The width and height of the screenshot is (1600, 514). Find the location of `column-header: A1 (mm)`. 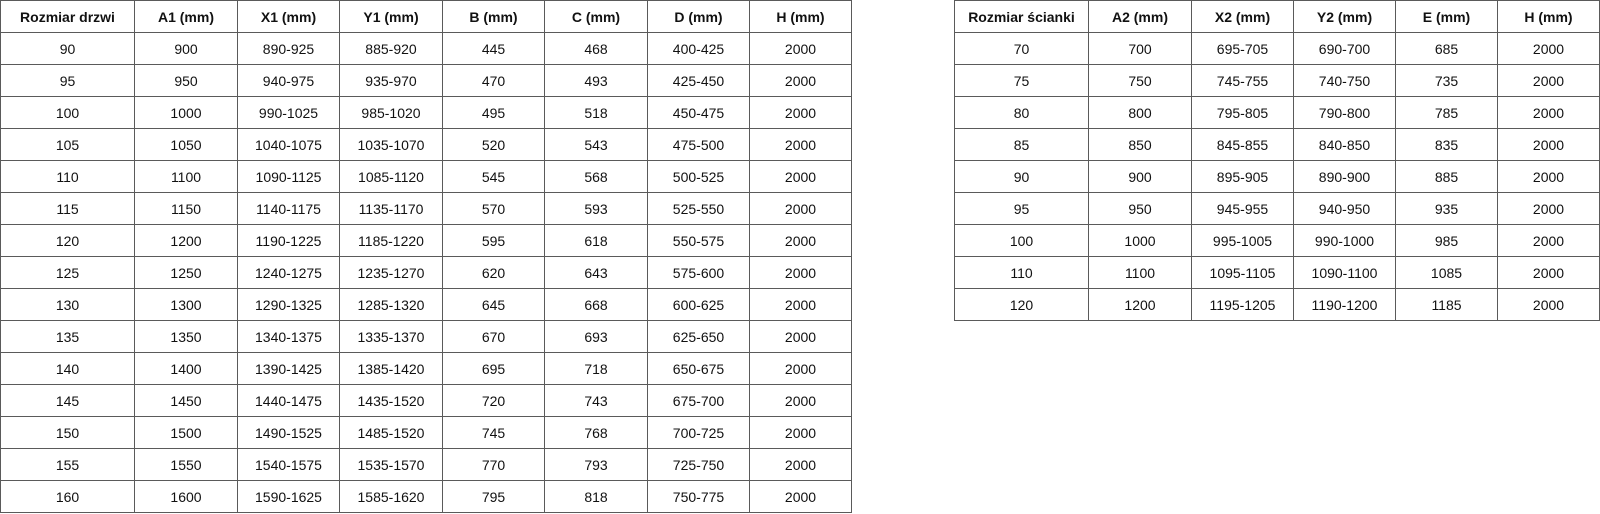

column-header: A1 (mm) is located at coordinates (186, 16).